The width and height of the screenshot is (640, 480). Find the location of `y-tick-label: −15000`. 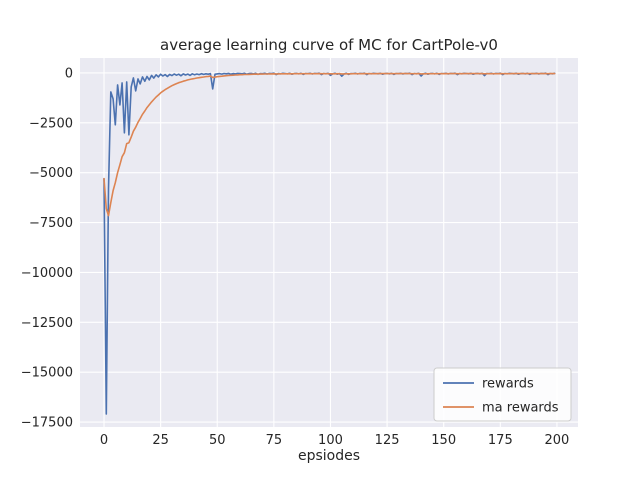

y-tick-label: −15000 is located at coordinates (47, 373).